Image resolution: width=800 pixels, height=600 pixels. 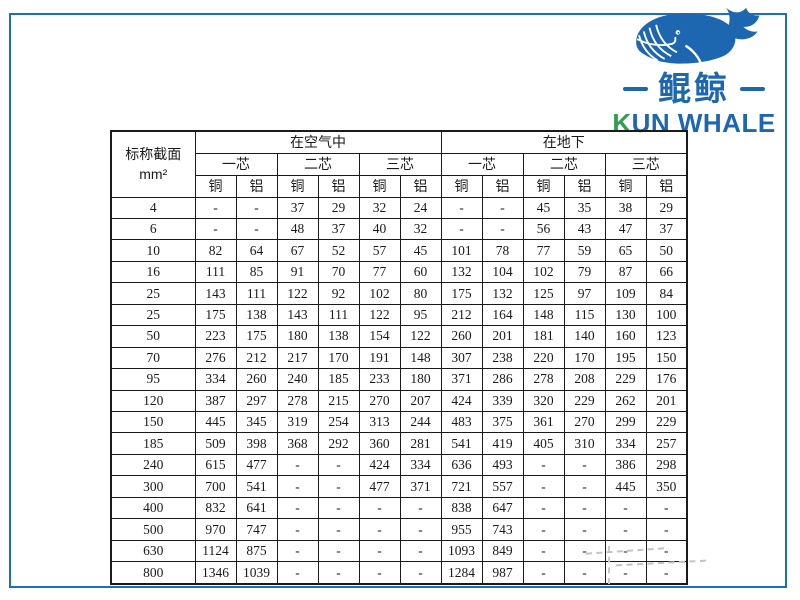 I want to click on table-row: 185 509 398 368 292 360 281 541 419 405 310 334 257, so click(x=399, y=443).